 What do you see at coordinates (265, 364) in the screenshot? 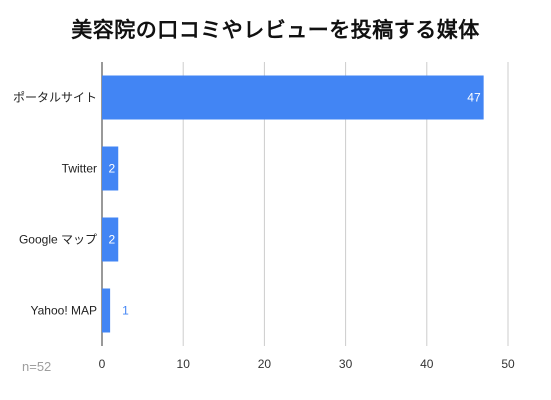
I see `x-tick-label: 20` at bounding box center [265, 364].